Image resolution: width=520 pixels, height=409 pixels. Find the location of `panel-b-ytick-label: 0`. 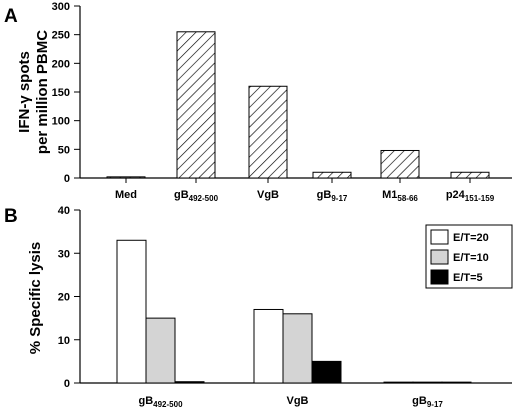

panel-b-ytick-label: 0 is located at coordinates (67, 384).